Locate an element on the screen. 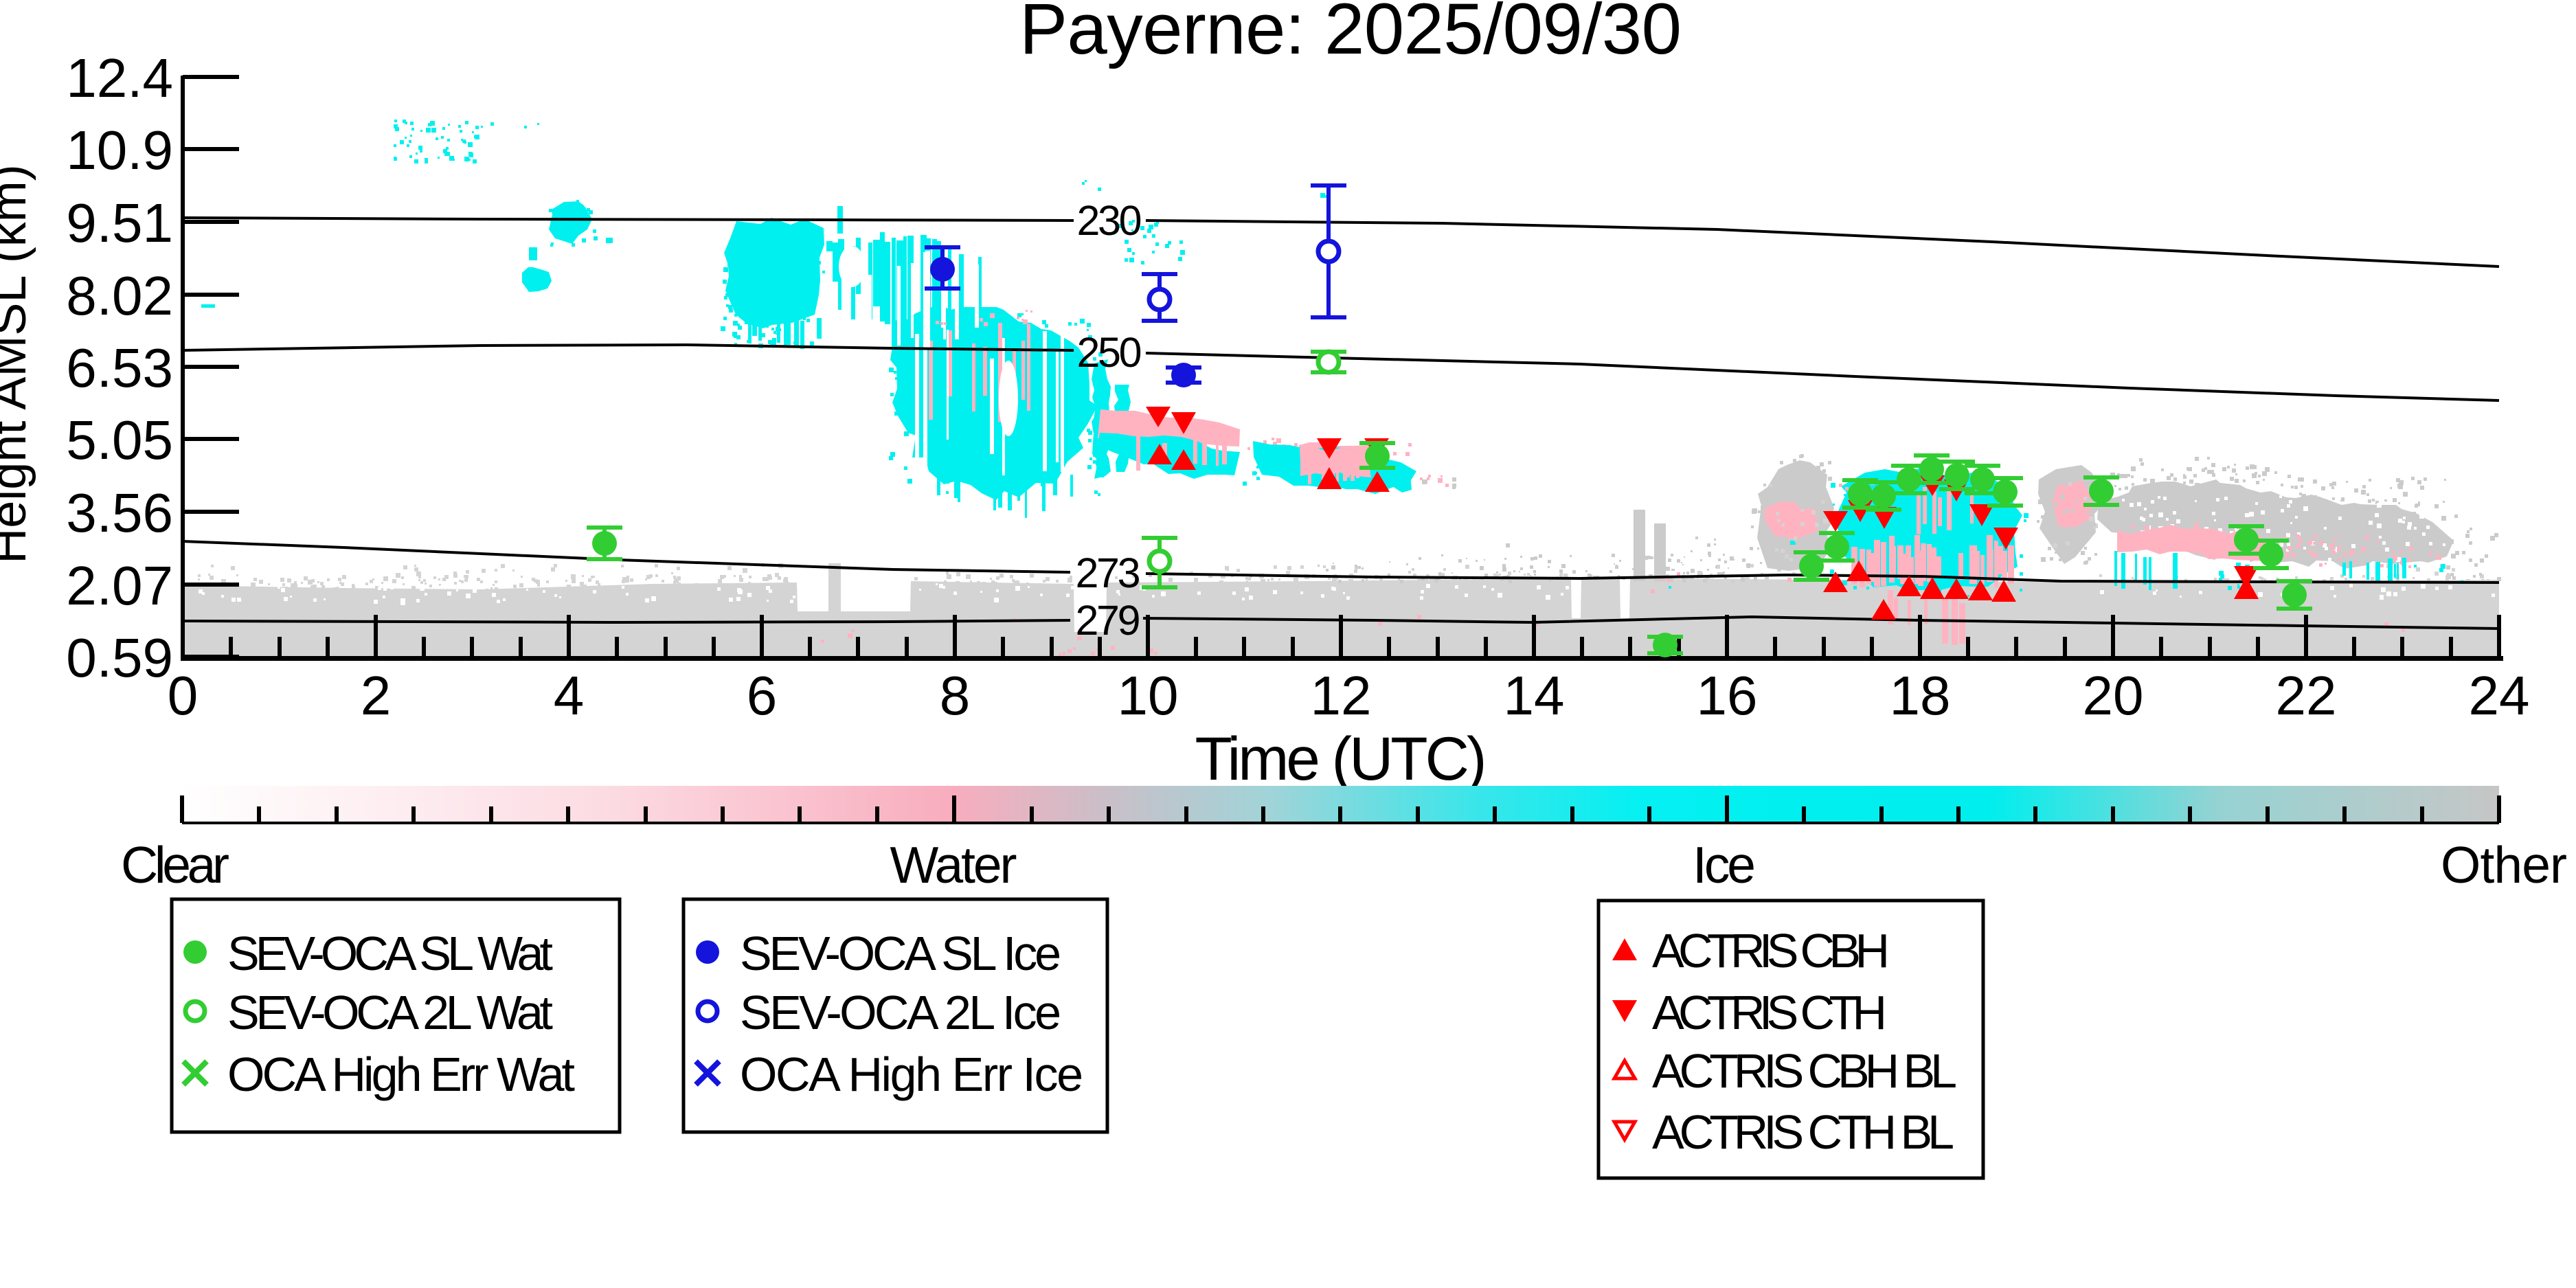 The width and height of the screenshot is (2576, 1288). svg-text: SEV-OCA SL Wat is located at coordinates (390, 953).